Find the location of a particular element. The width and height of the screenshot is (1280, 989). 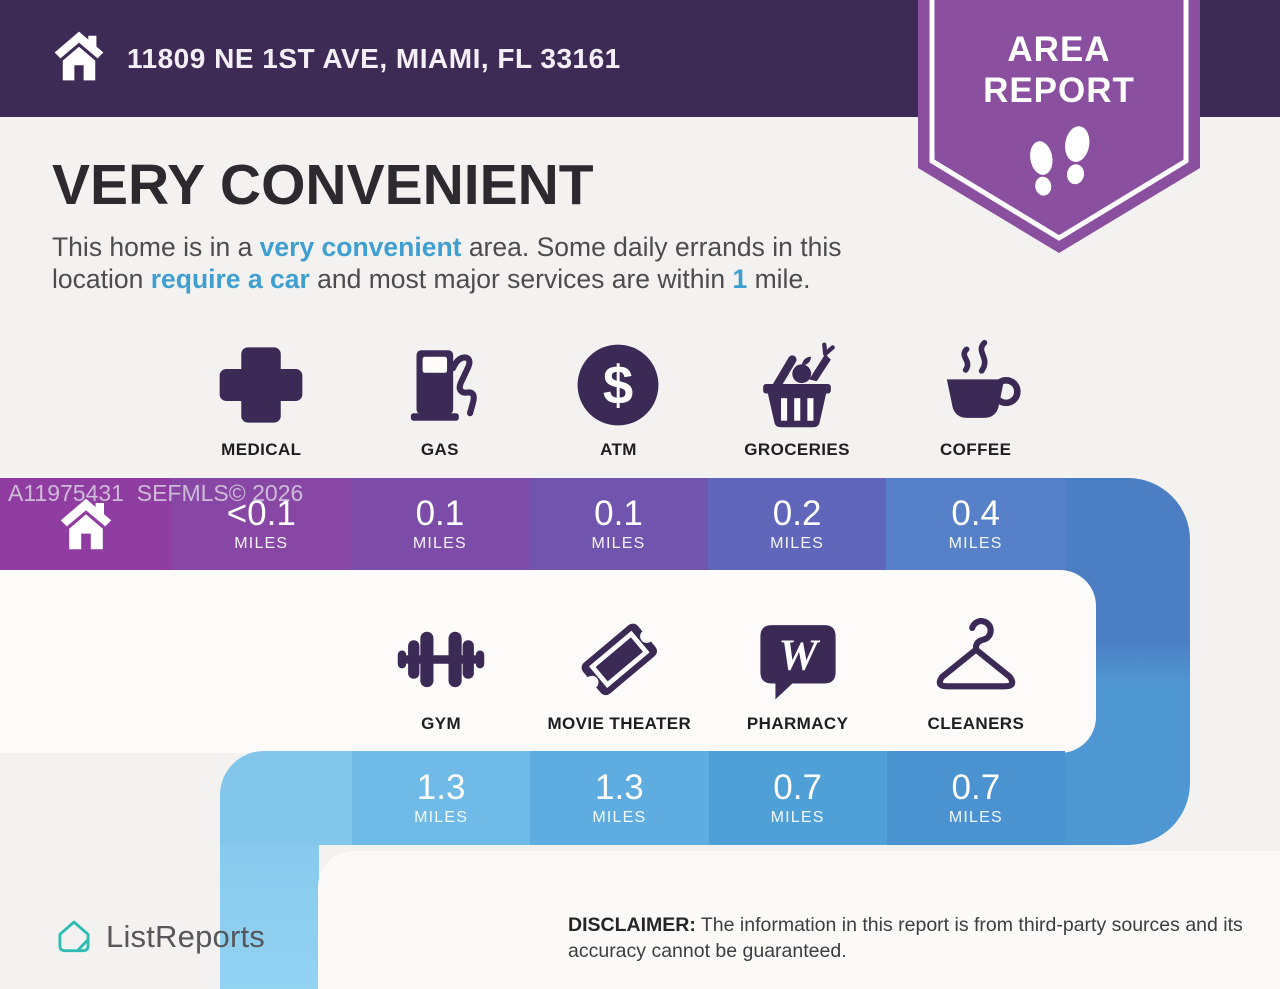

cleaners-hanger-icon is located at coordinates (976, 654).